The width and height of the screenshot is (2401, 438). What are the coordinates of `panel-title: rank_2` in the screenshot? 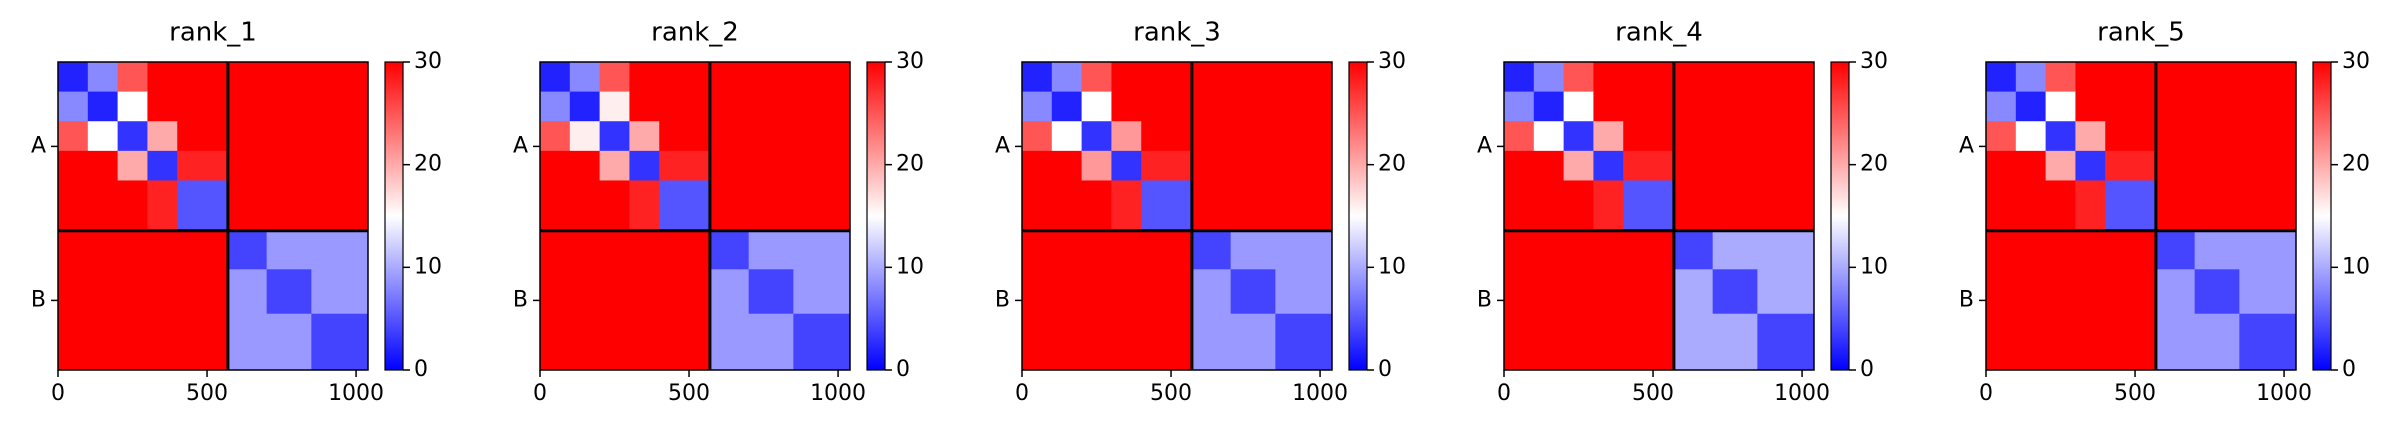 It's located at (695, 33).